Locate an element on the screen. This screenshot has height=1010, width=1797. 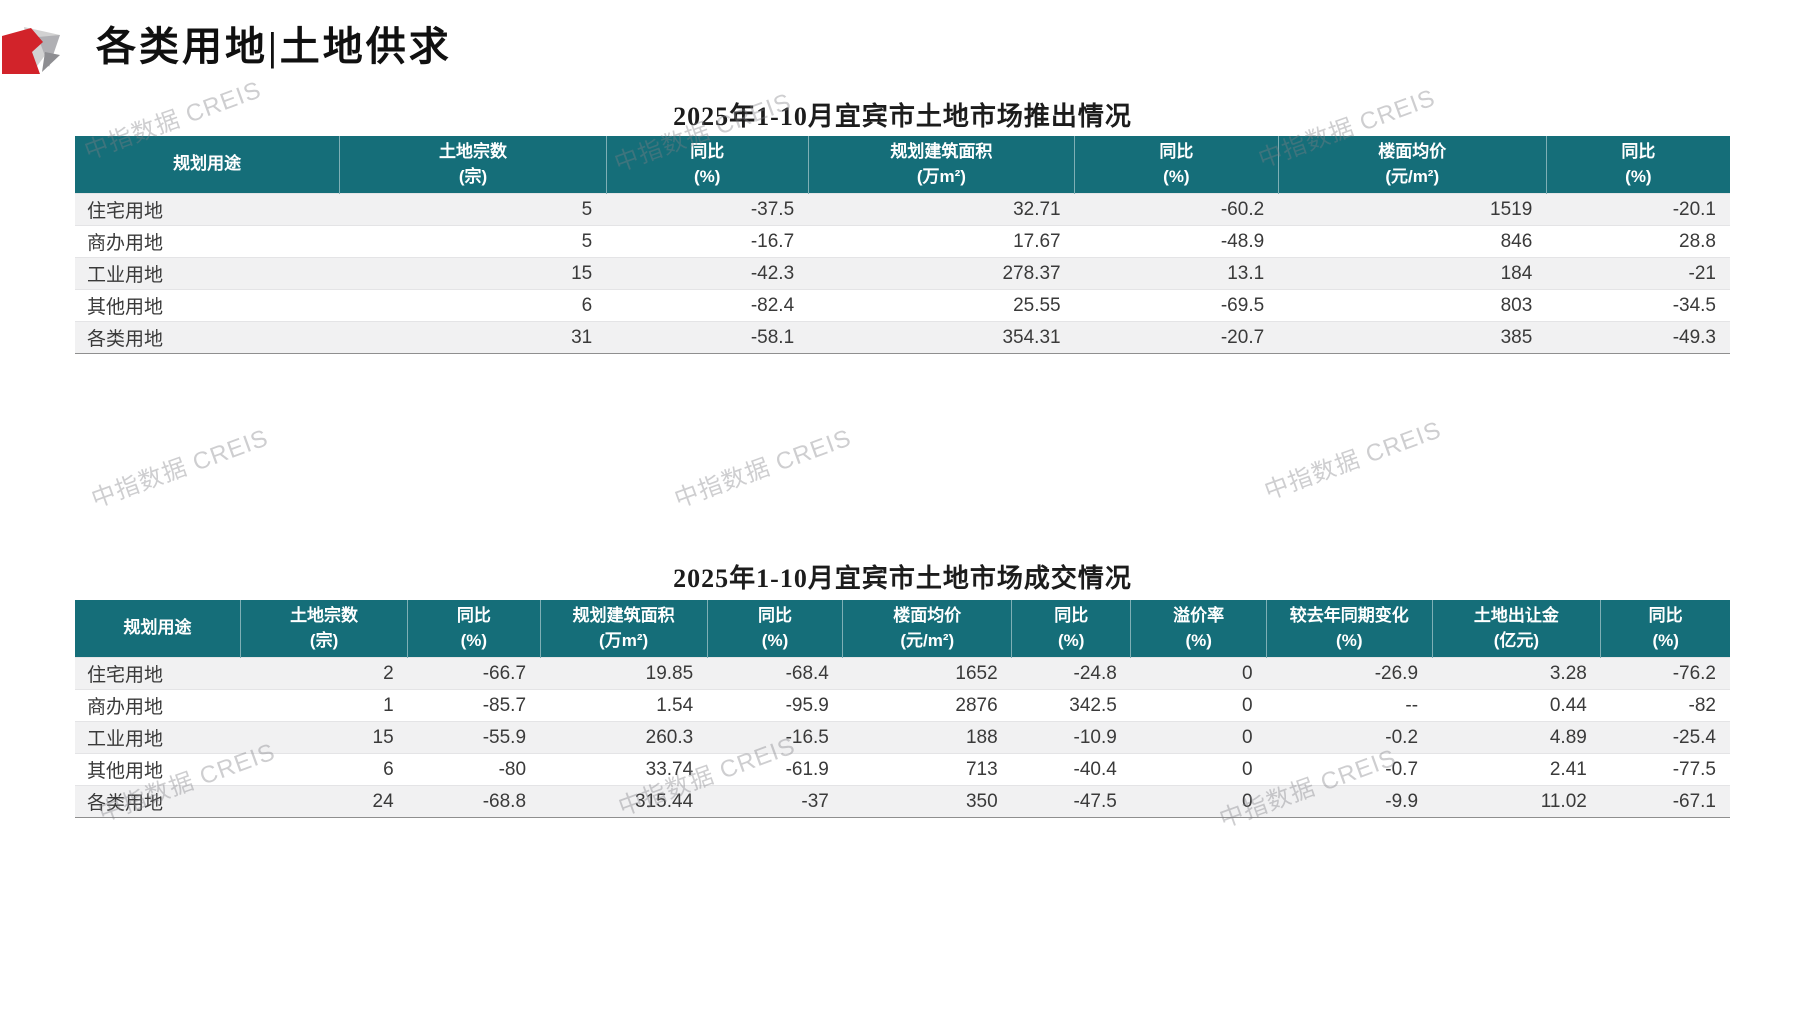
column-header: 土地出让金 (亿元) is located at coordinates (1516, 629).